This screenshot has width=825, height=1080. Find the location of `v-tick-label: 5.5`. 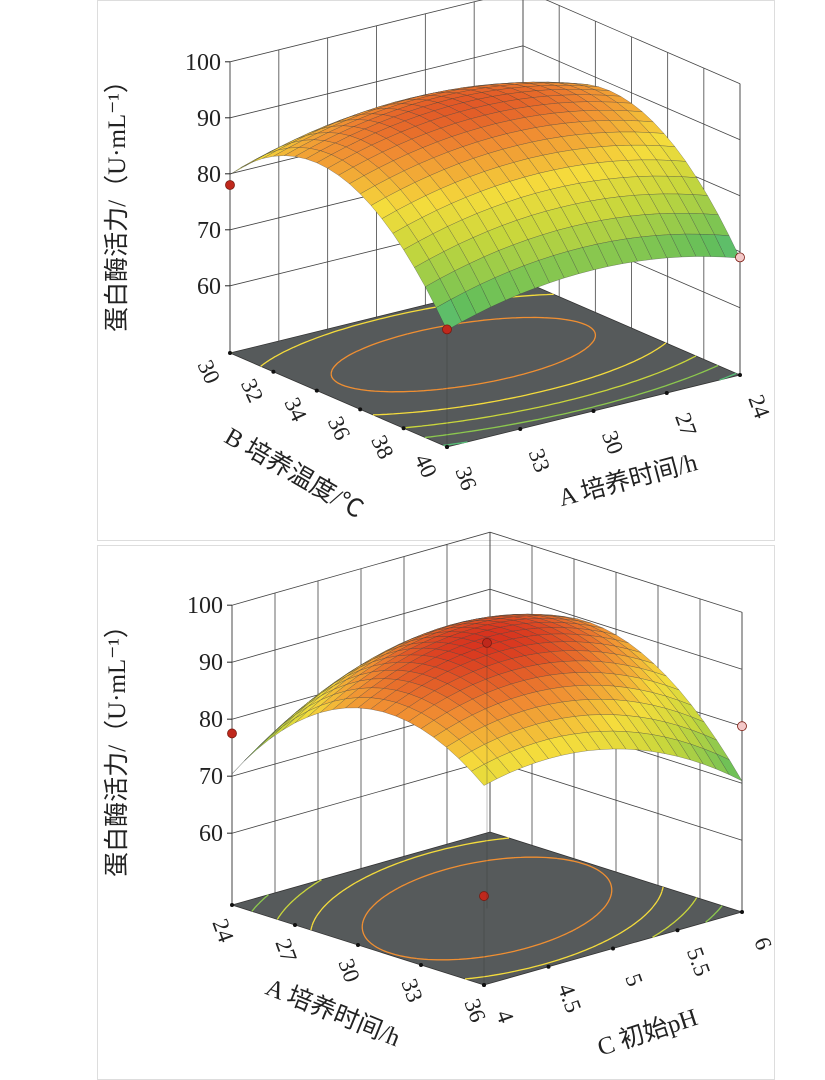

v-tick-label: 5.5 is located at coordinates (698, 962).